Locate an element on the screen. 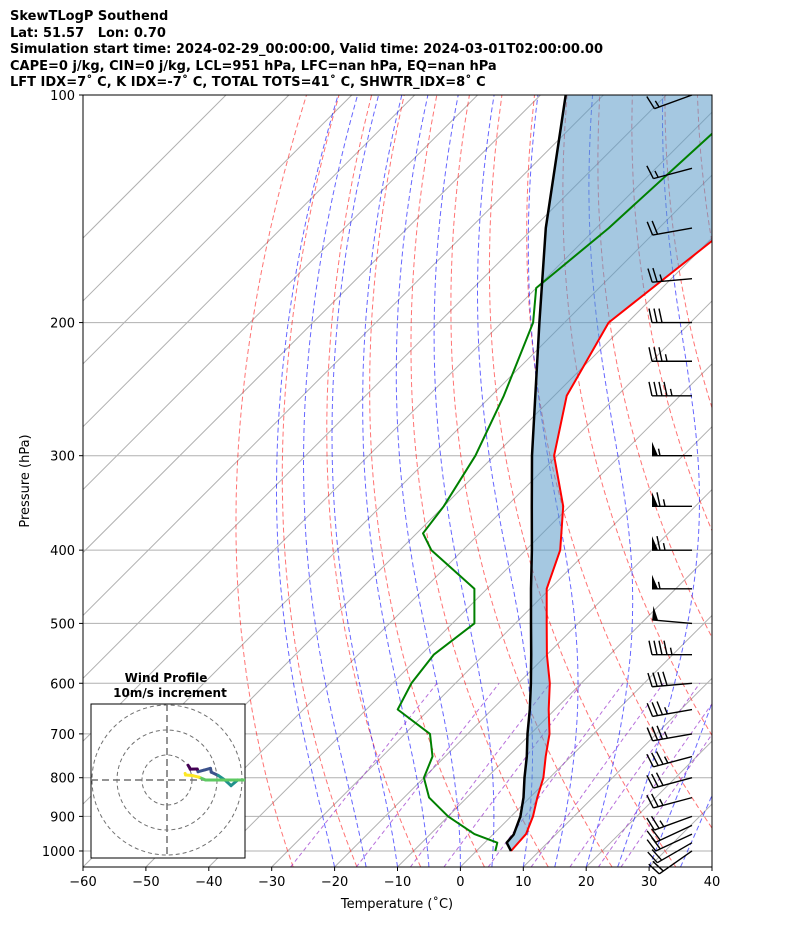 Image resolution: width=794 pixels, height=937 pixels. x-axis-label: Temperature (˚C) is located at coordinates (396, 904).